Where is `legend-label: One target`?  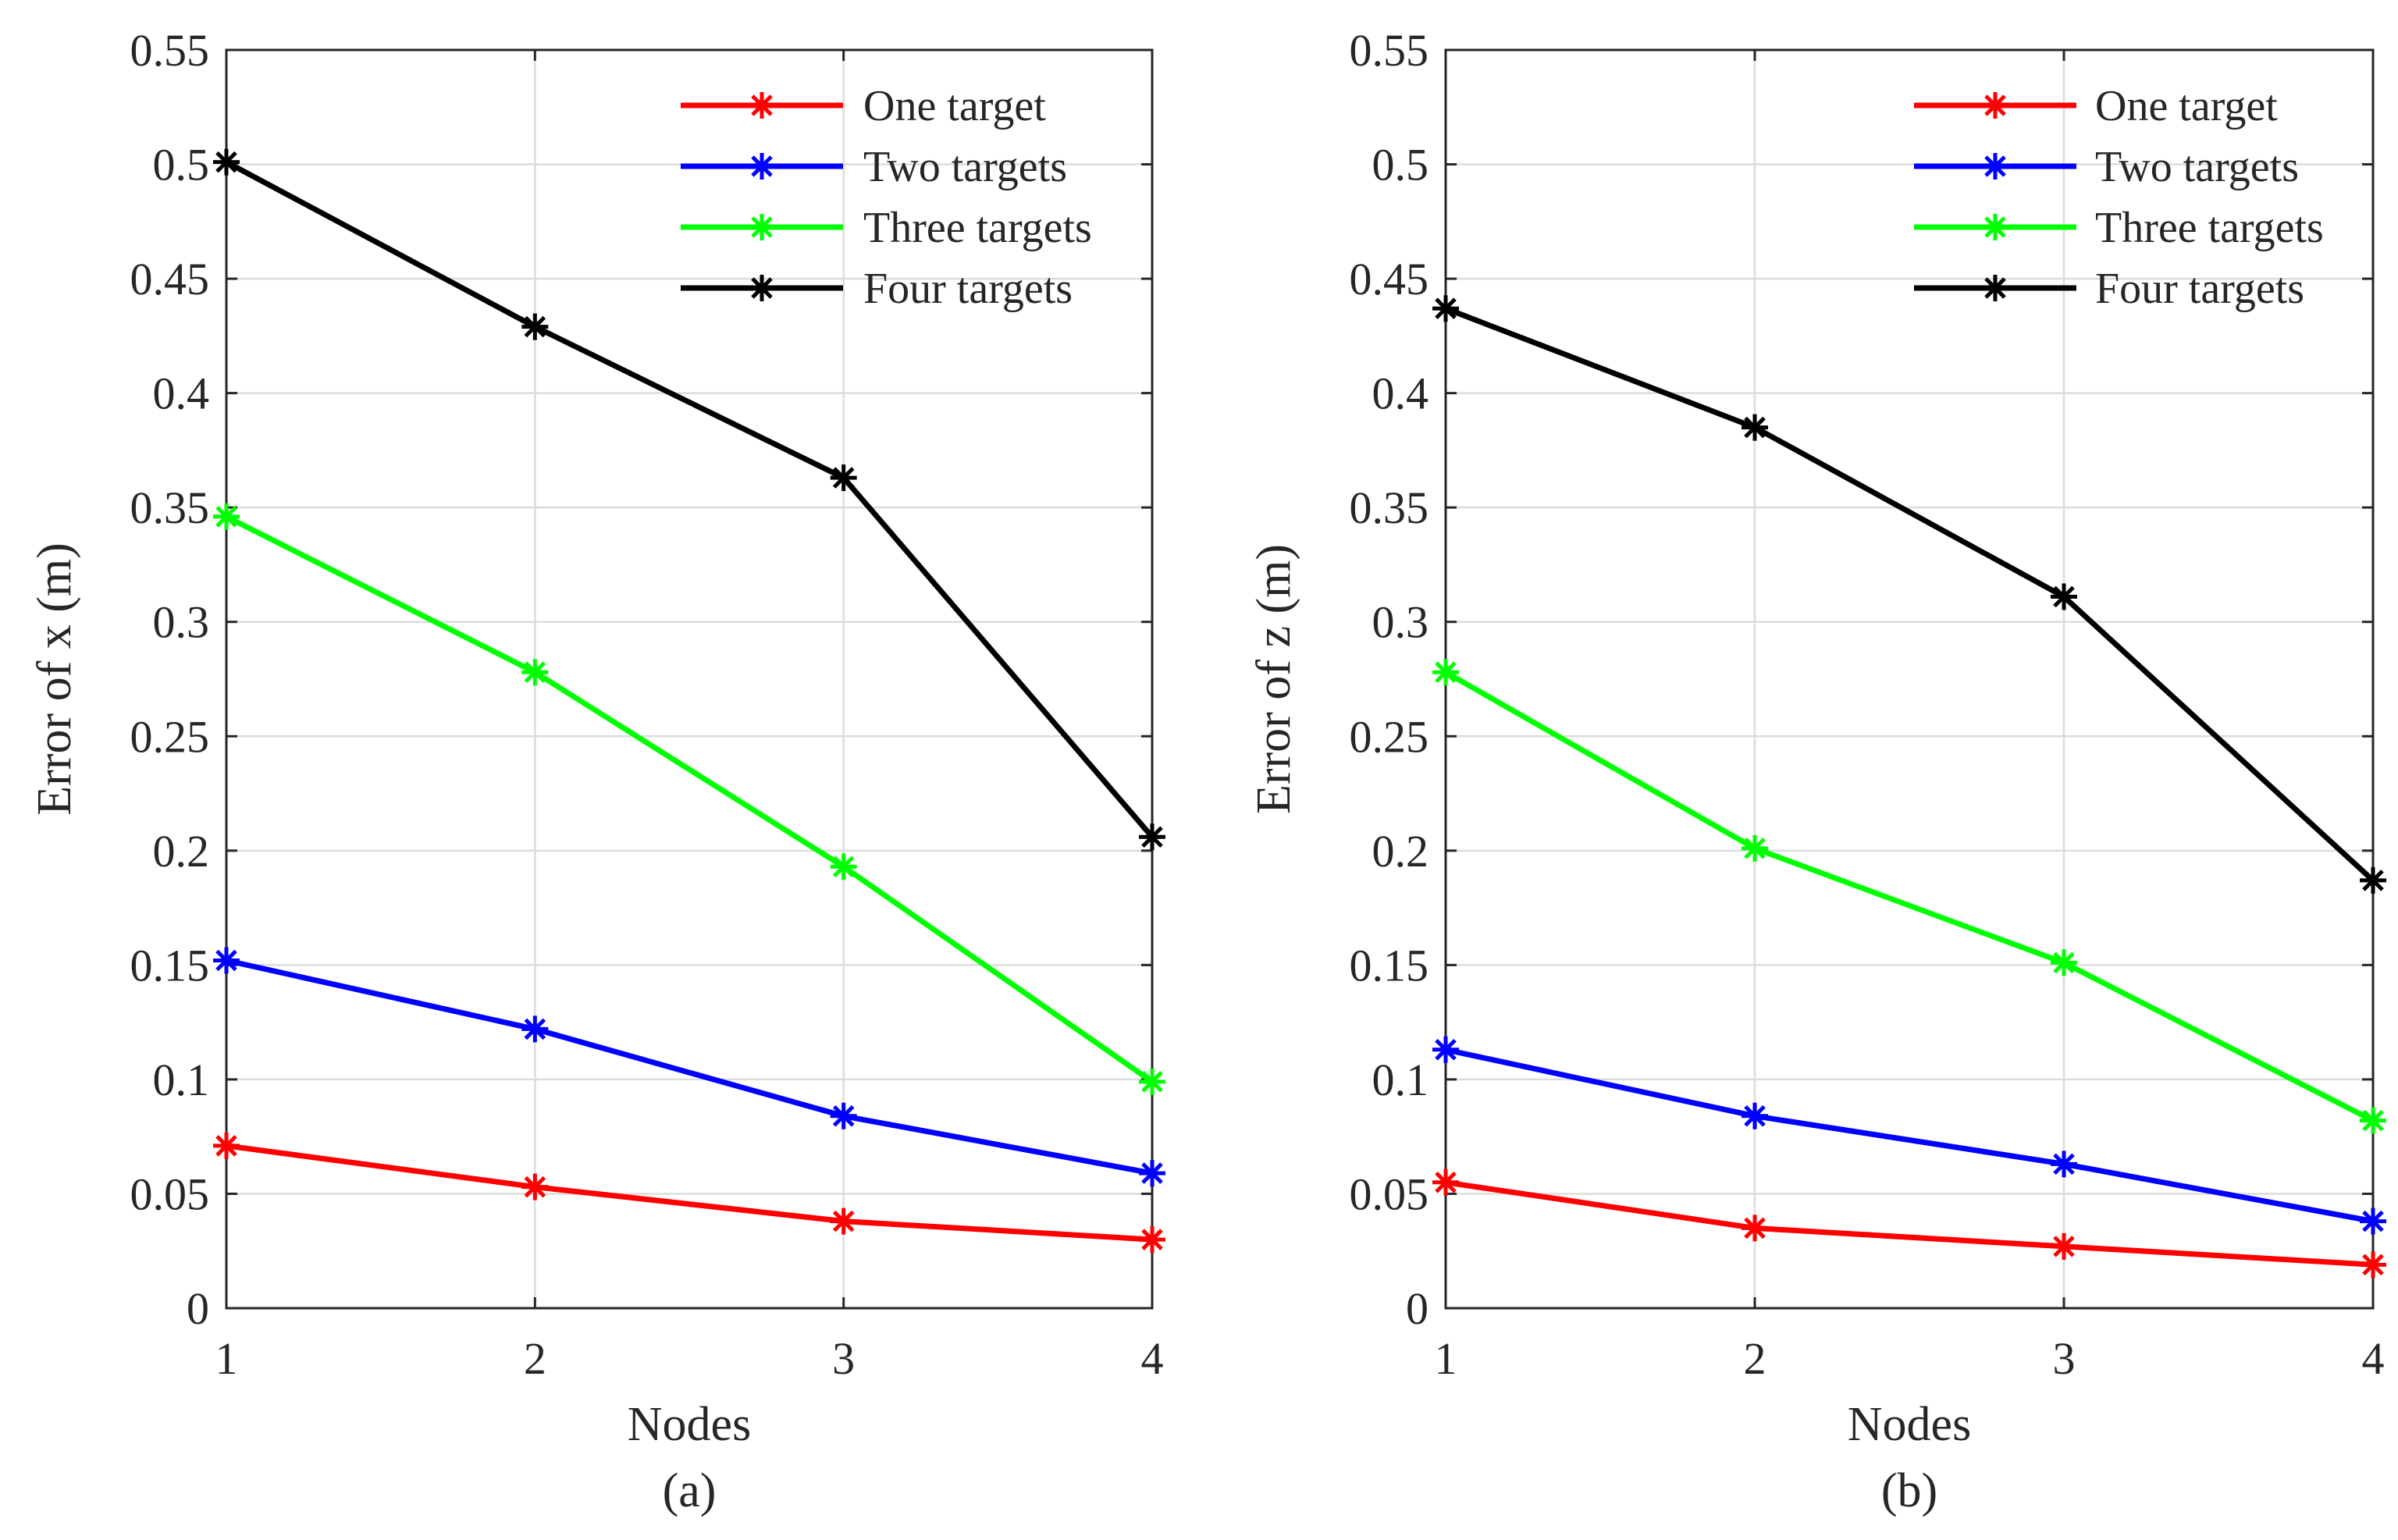 legend-label: One target is located at coordinates (954, 106).